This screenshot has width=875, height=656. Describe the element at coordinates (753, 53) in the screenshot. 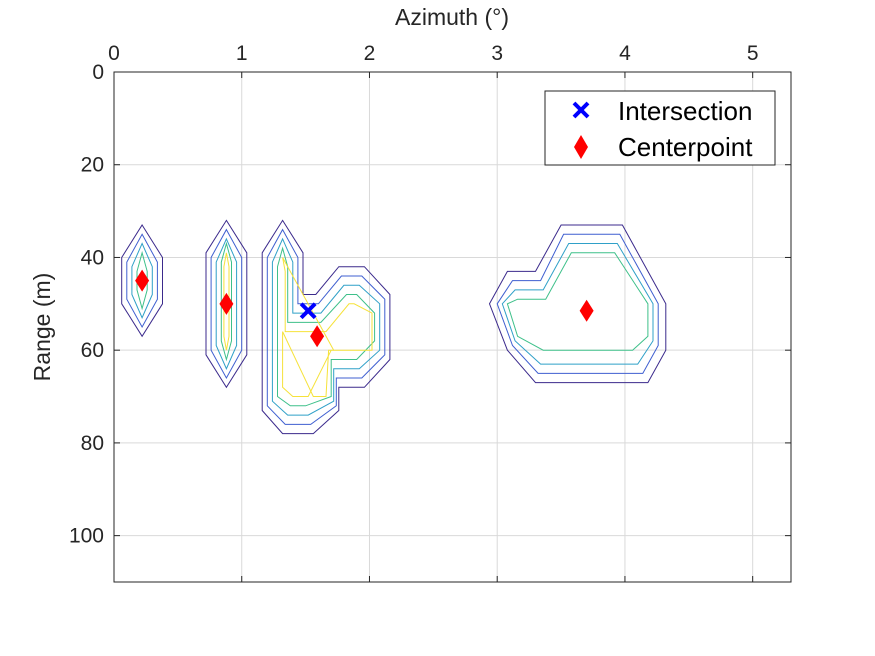

I see `x-tick-label-5: 5` at that location.